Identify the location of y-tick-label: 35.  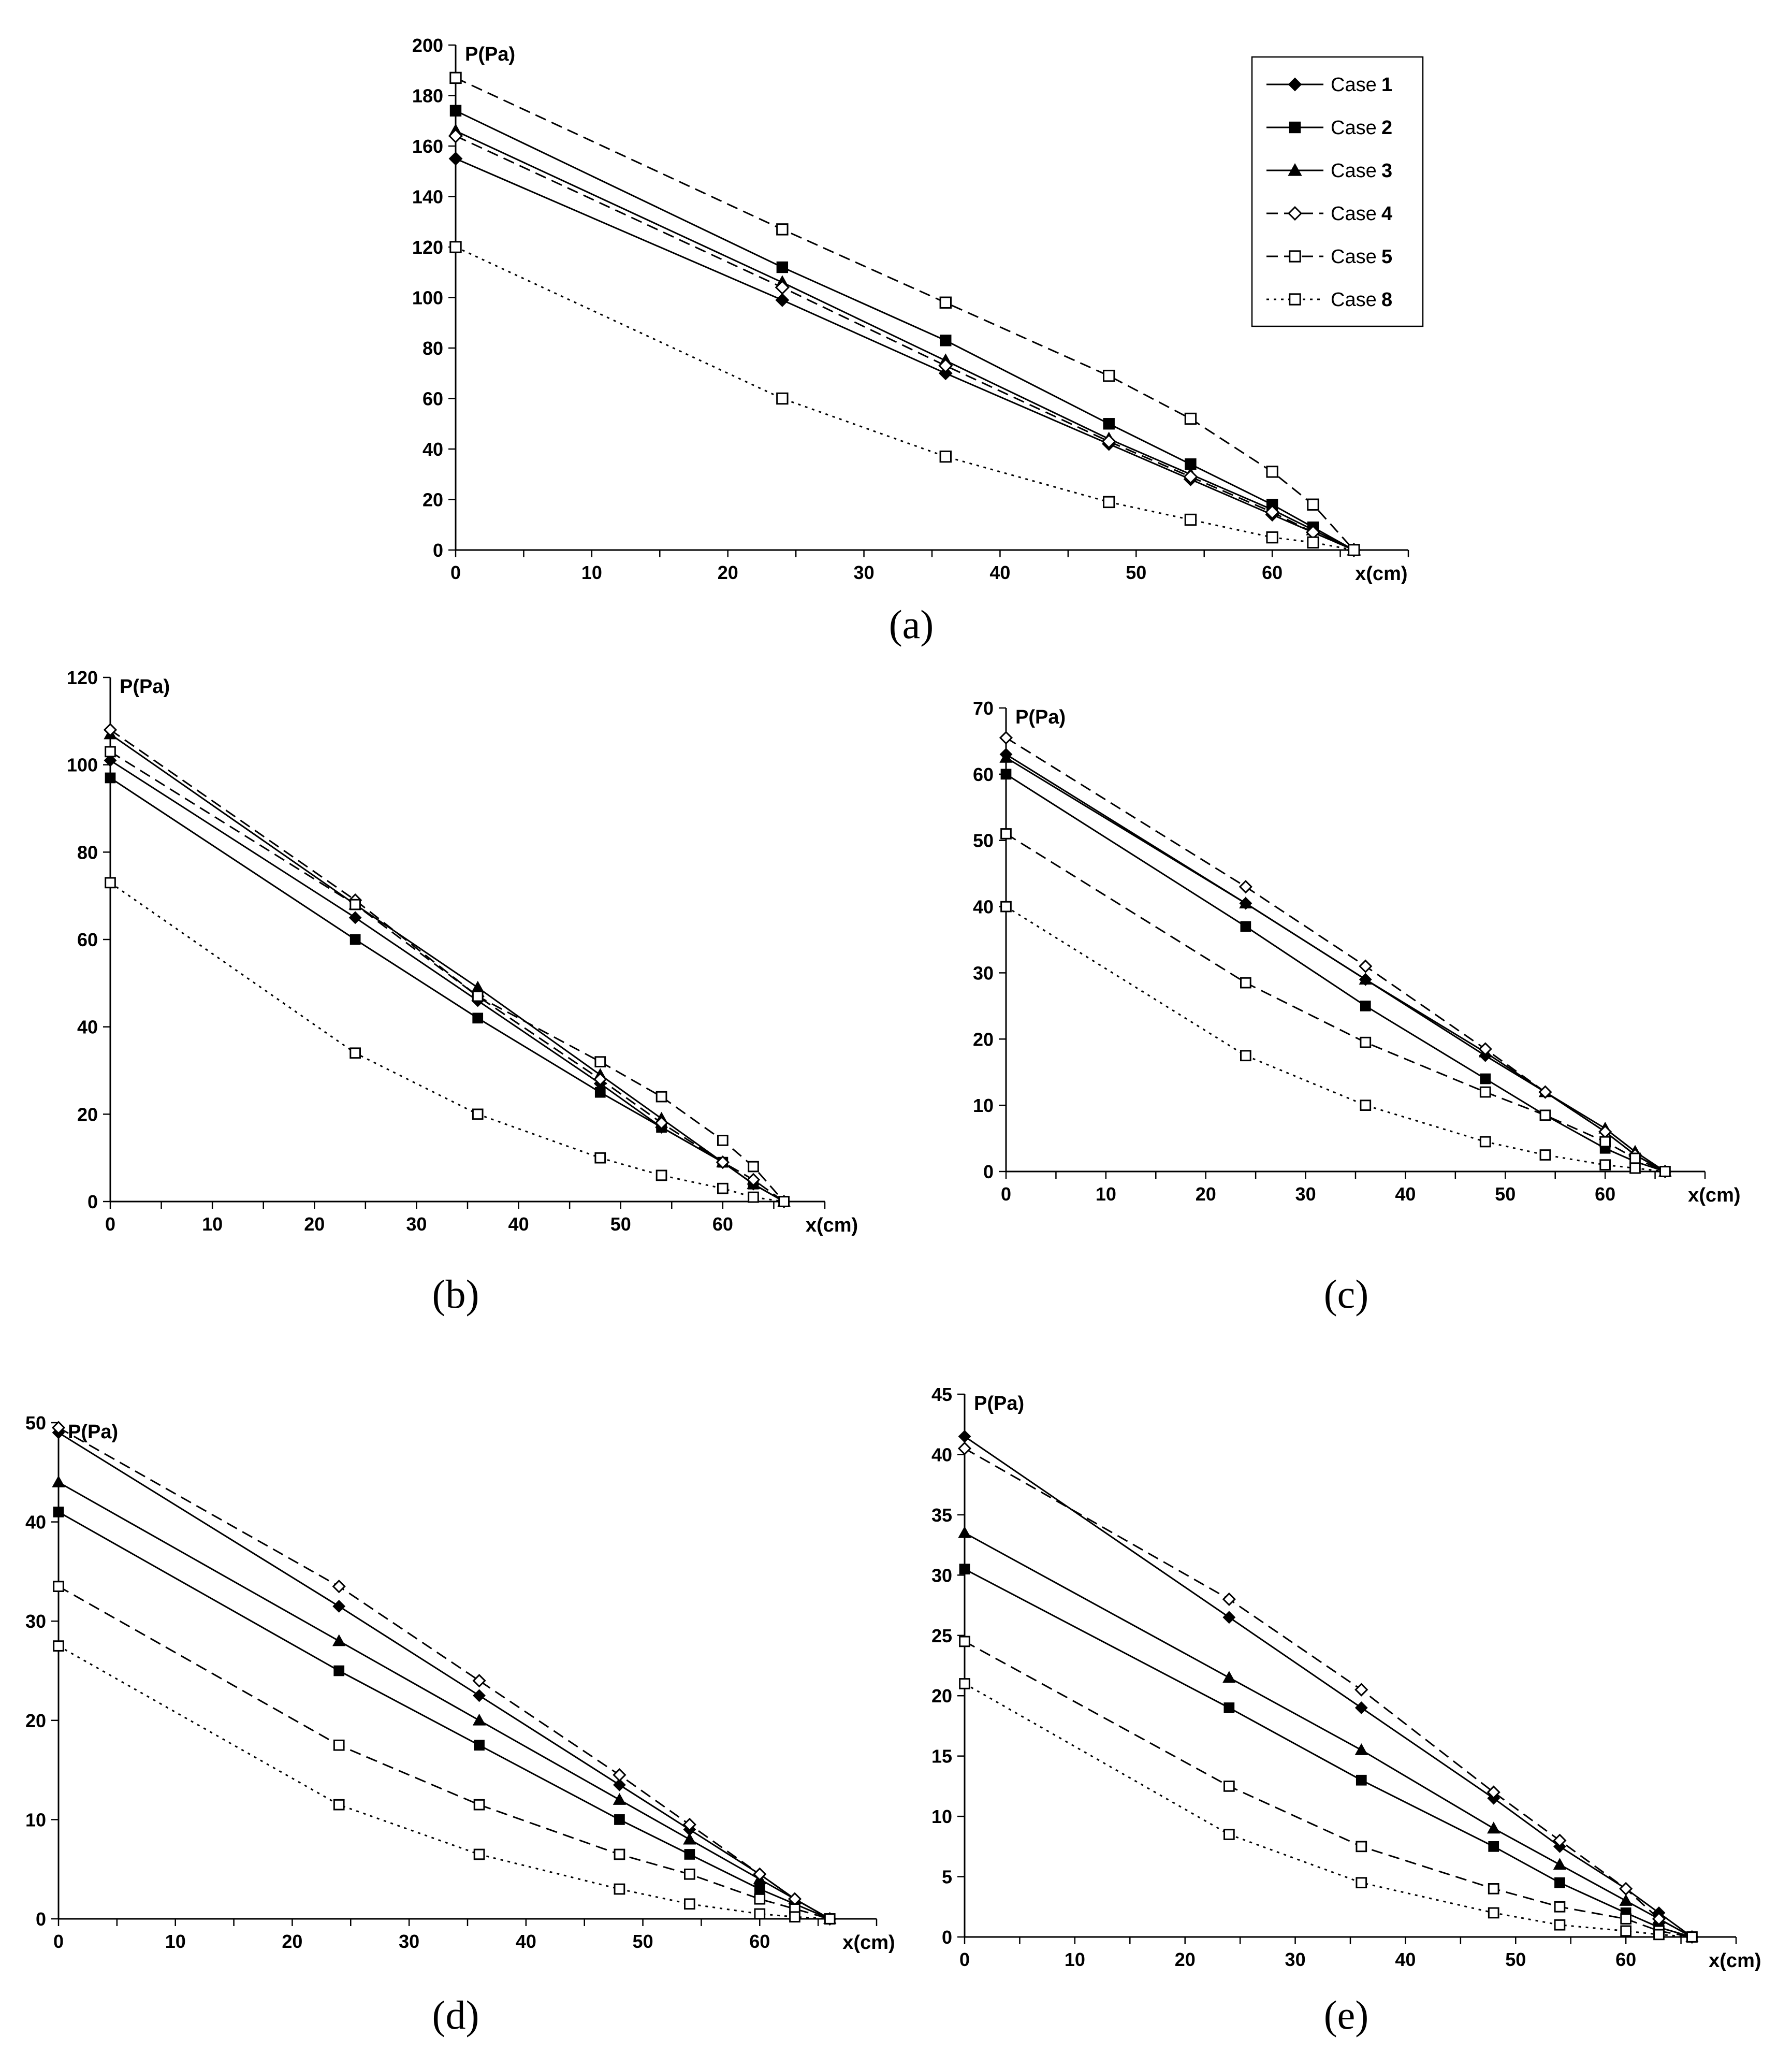
(942, 1515).